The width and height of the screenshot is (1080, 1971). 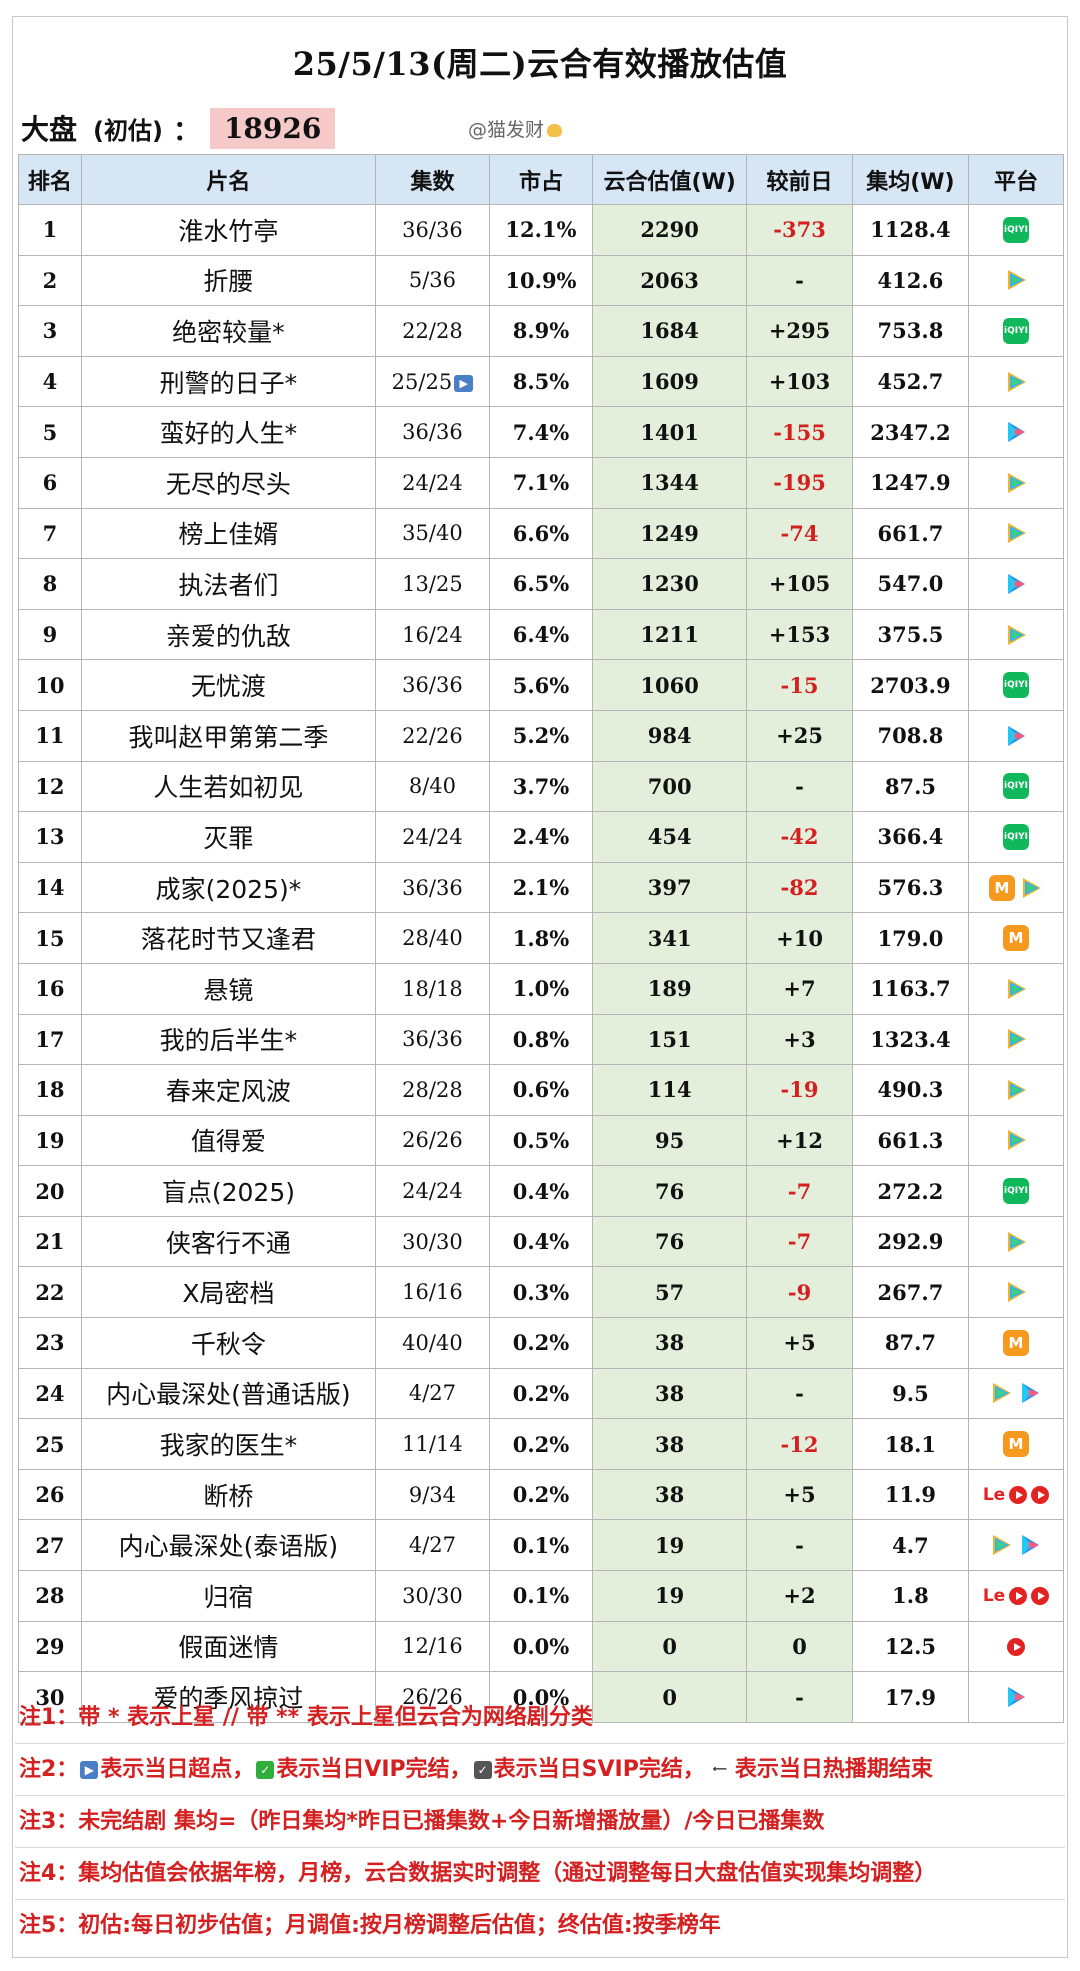 What do you see at coordinates (541, 887) in the screenshot?
I see `share-cell: 2.1%` at bounding box center [541, 887].